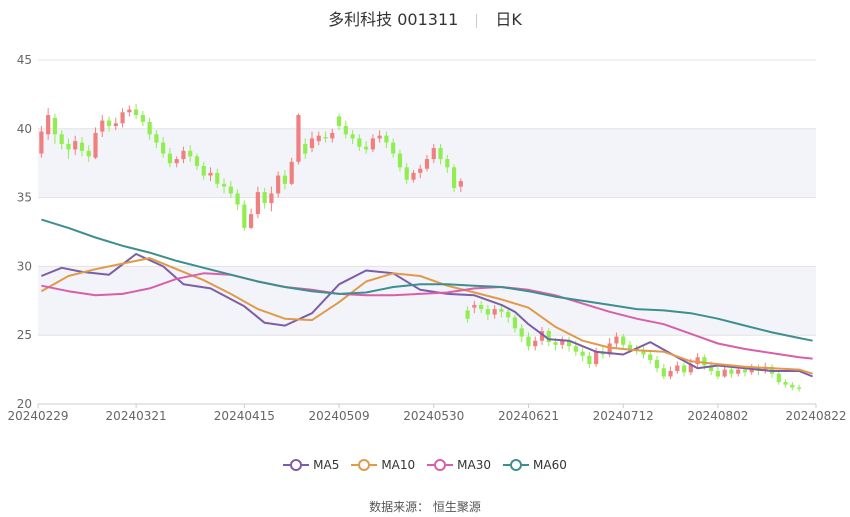 The image size is (850, 517). Describe the element at coordinates (433, 416) in the screenshot. I see `x-tick-label: 20240530` at that location.